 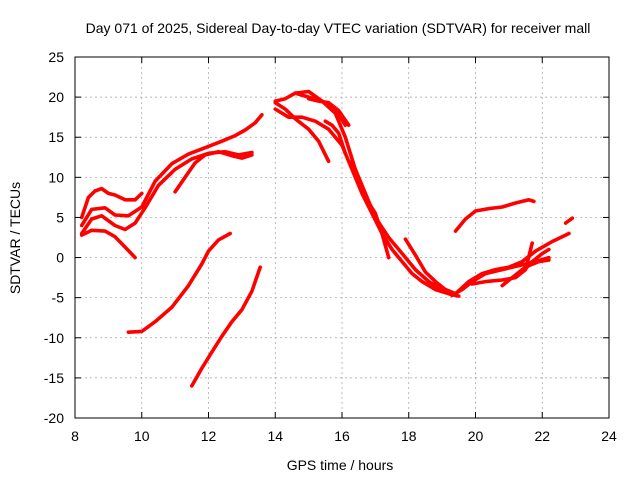 I want to click on x-axis-label: GPS time / hours, so click(x=340, y=465).